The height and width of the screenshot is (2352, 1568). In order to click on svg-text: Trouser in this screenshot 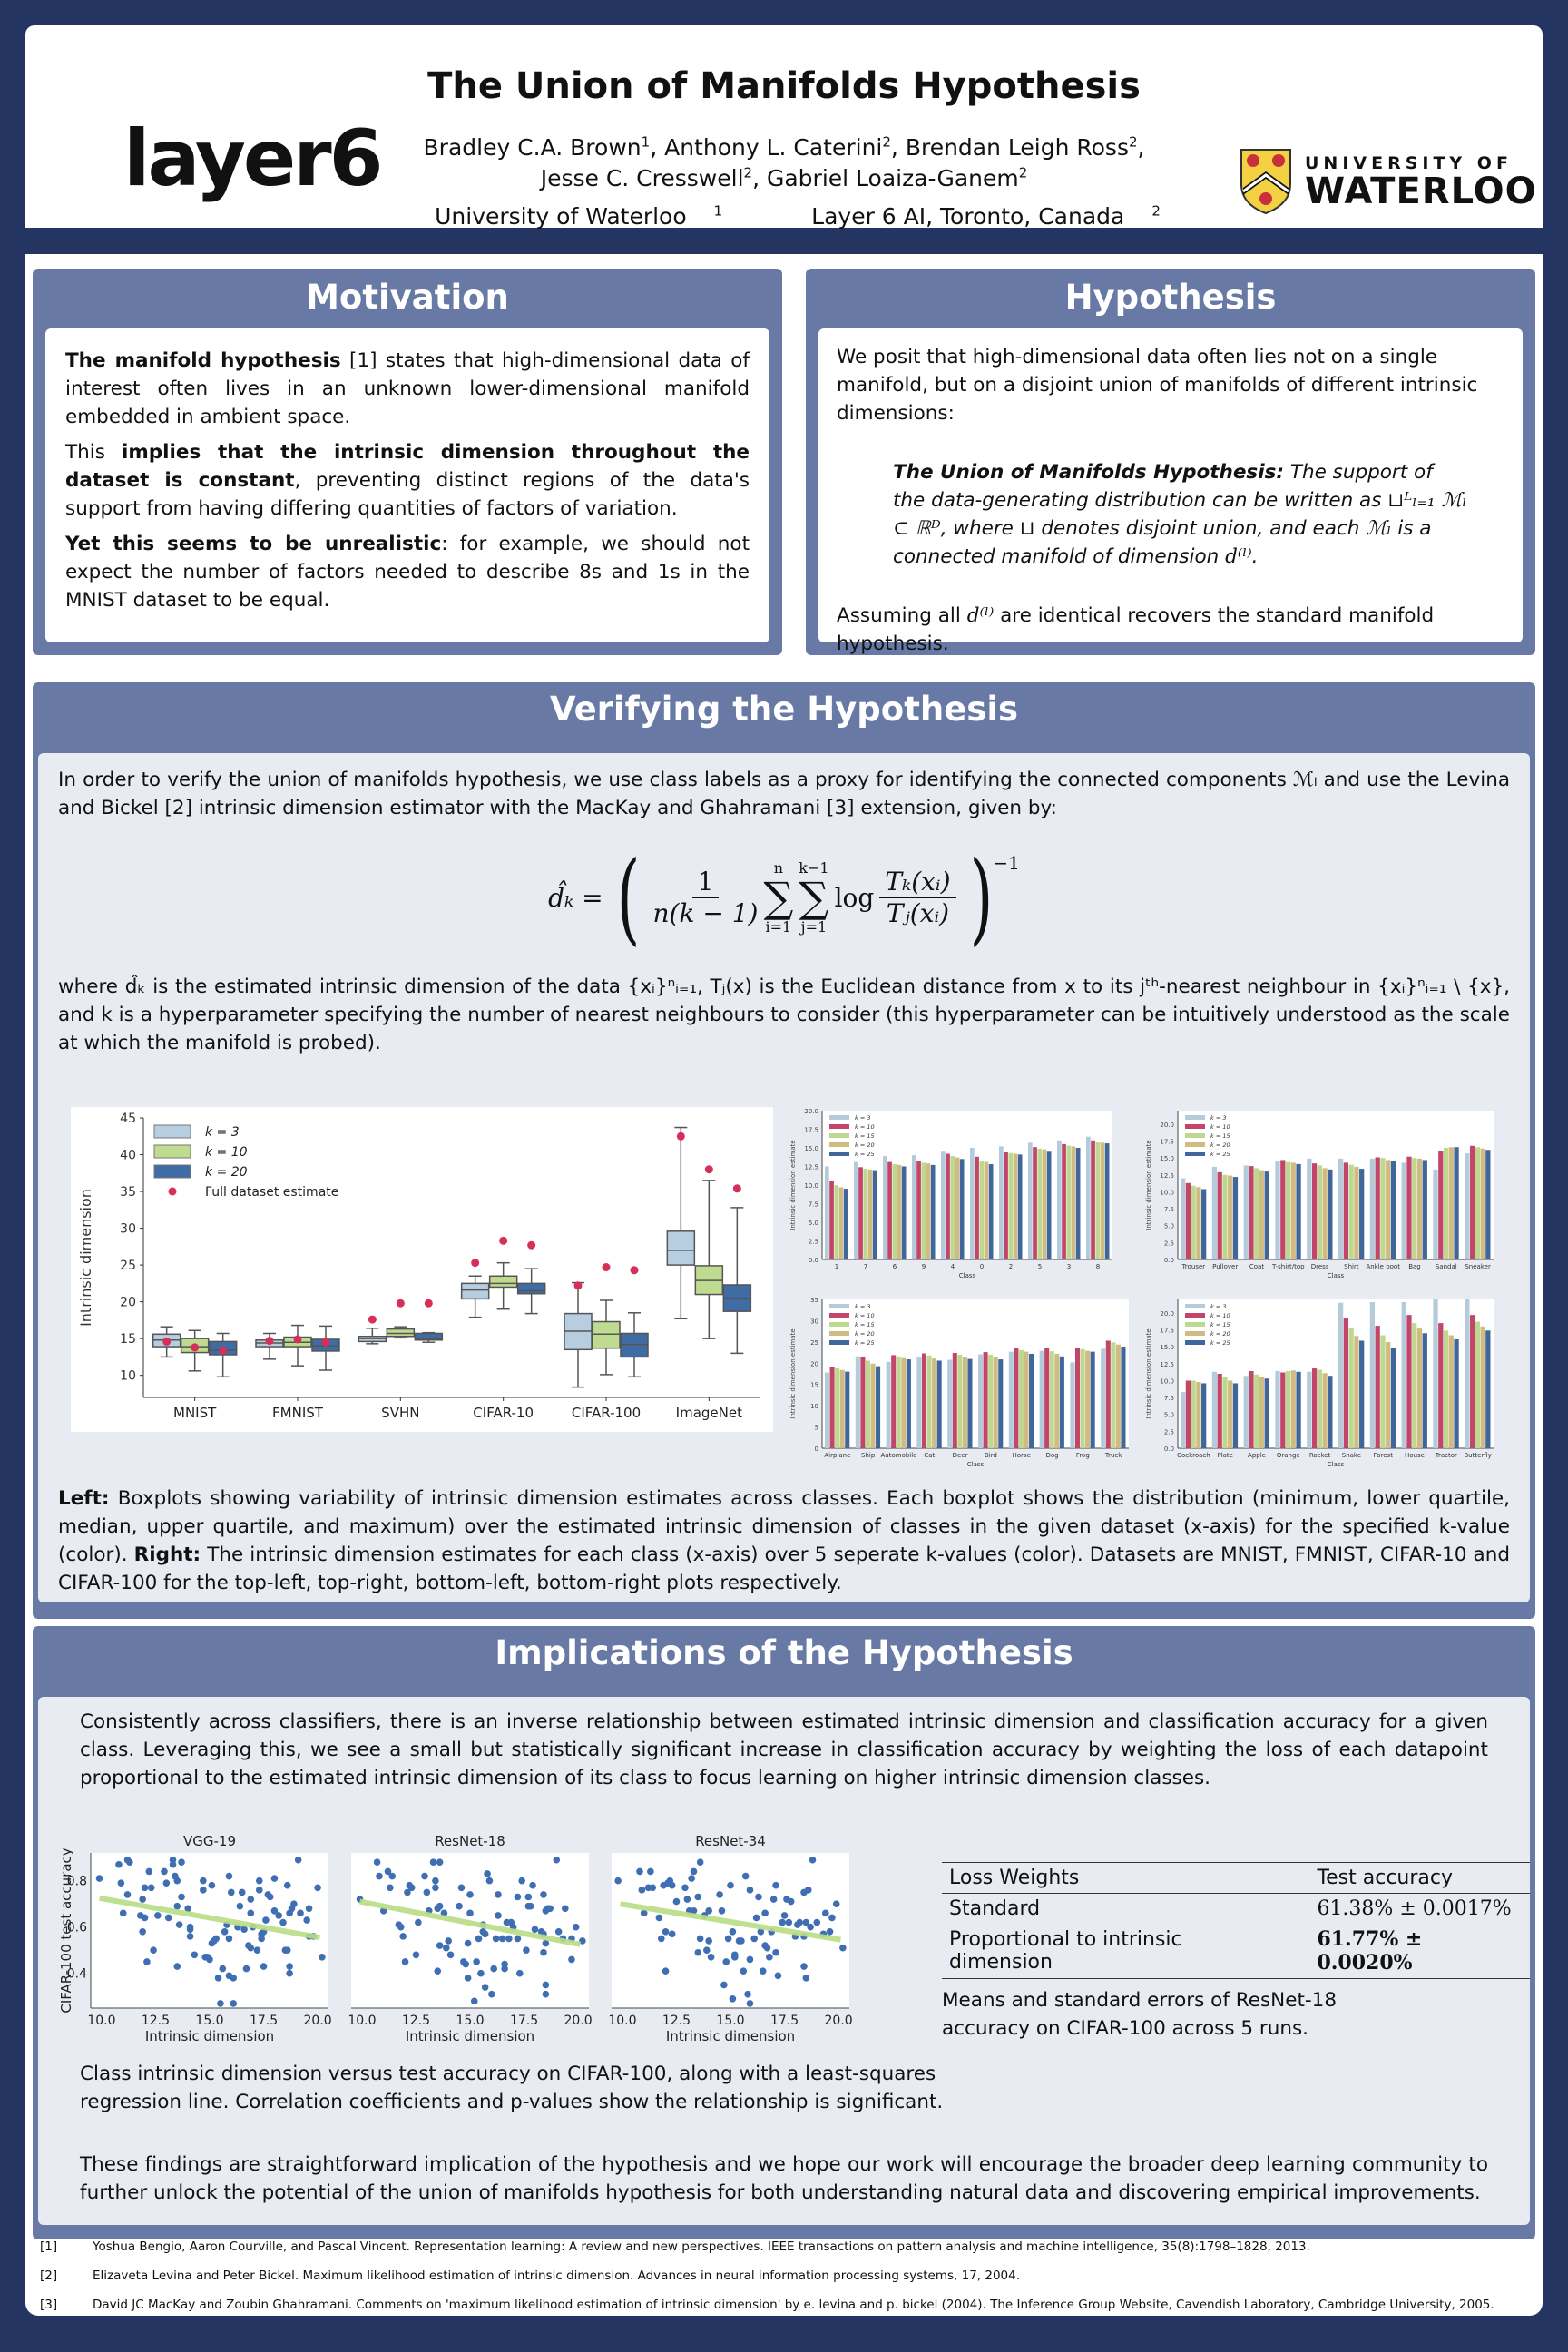, I will do `click(1193, 1266)`.